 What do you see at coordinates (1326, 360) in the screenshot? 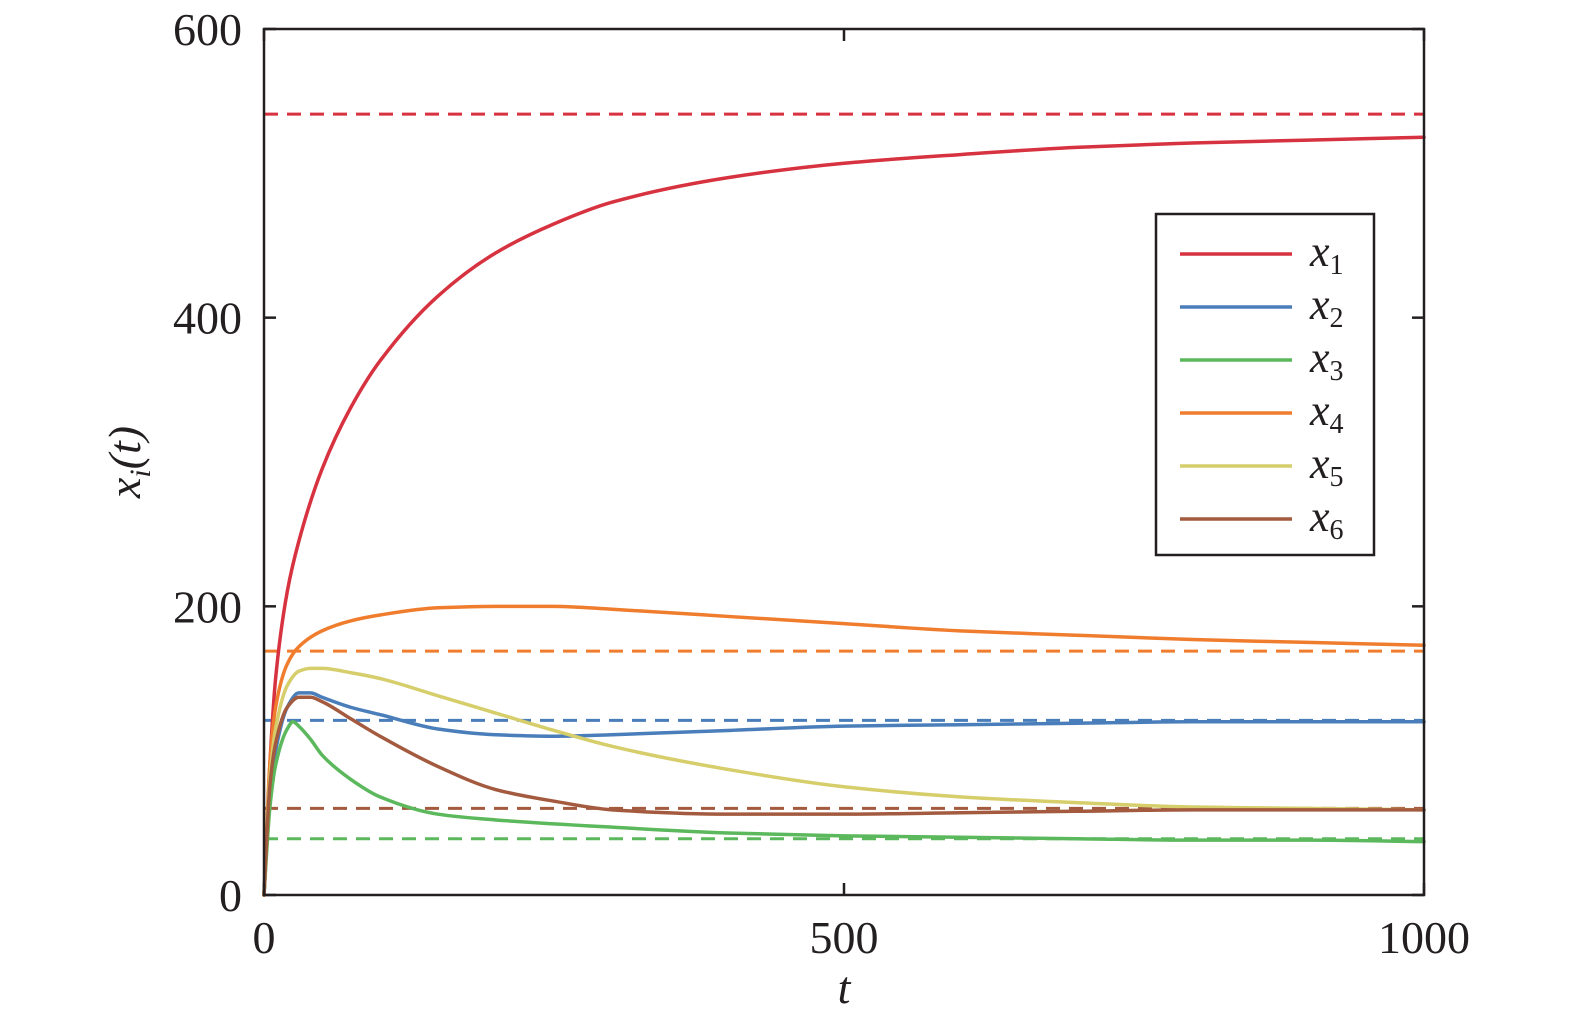
I see `legend-label-x3: x3` at bounding box center [1326, 360].